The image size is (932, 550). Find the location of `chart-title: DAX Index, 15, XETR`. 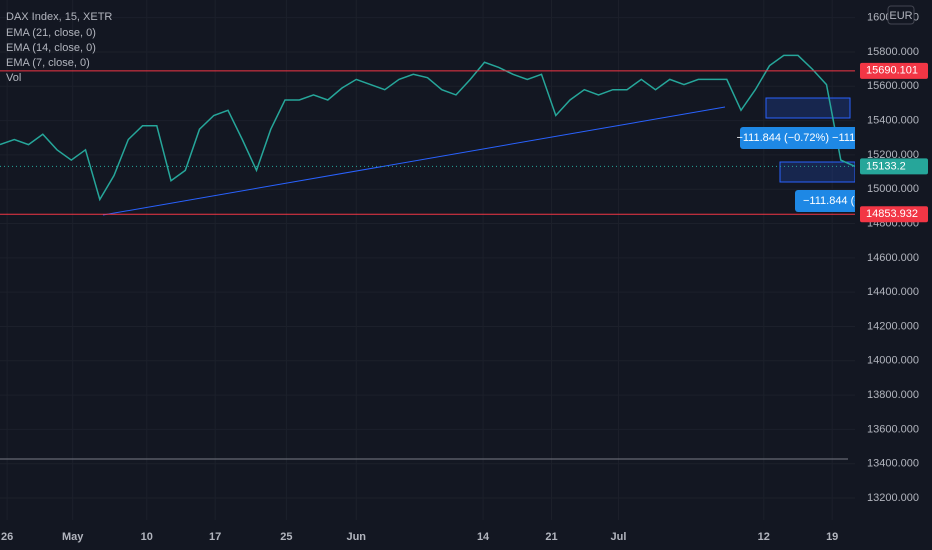

chart-title: DAX Index, 15, XETR is located at coordinates (59, 17).